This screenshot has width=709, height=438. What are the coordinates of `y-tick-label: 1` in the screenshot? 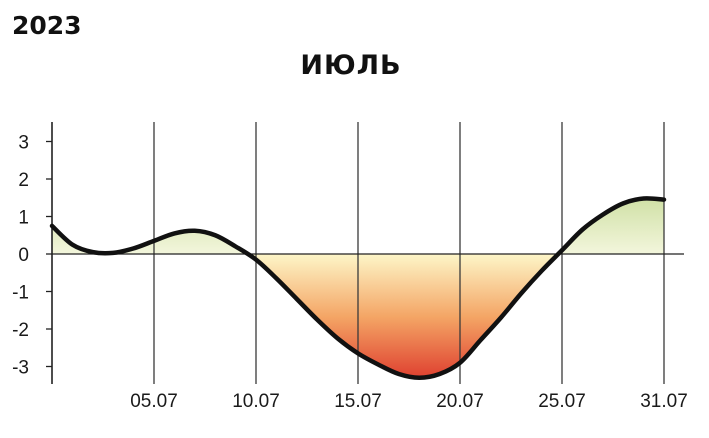 It's located at (23, 218).